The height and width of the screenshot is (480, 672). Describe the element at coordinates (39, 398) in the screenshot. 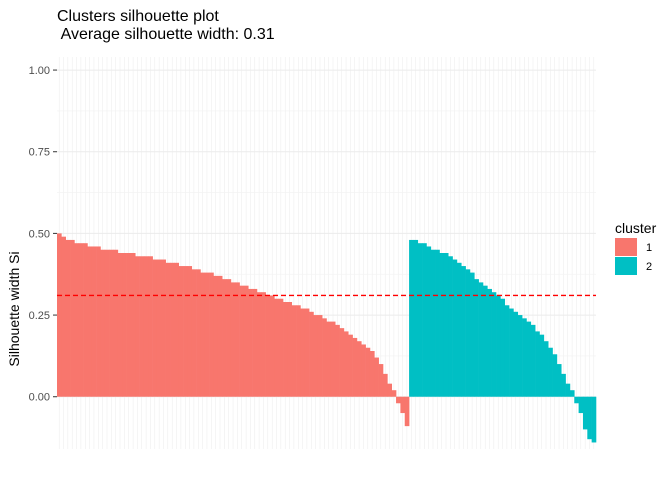

I see `y-tick-label: 0.00` at that location.